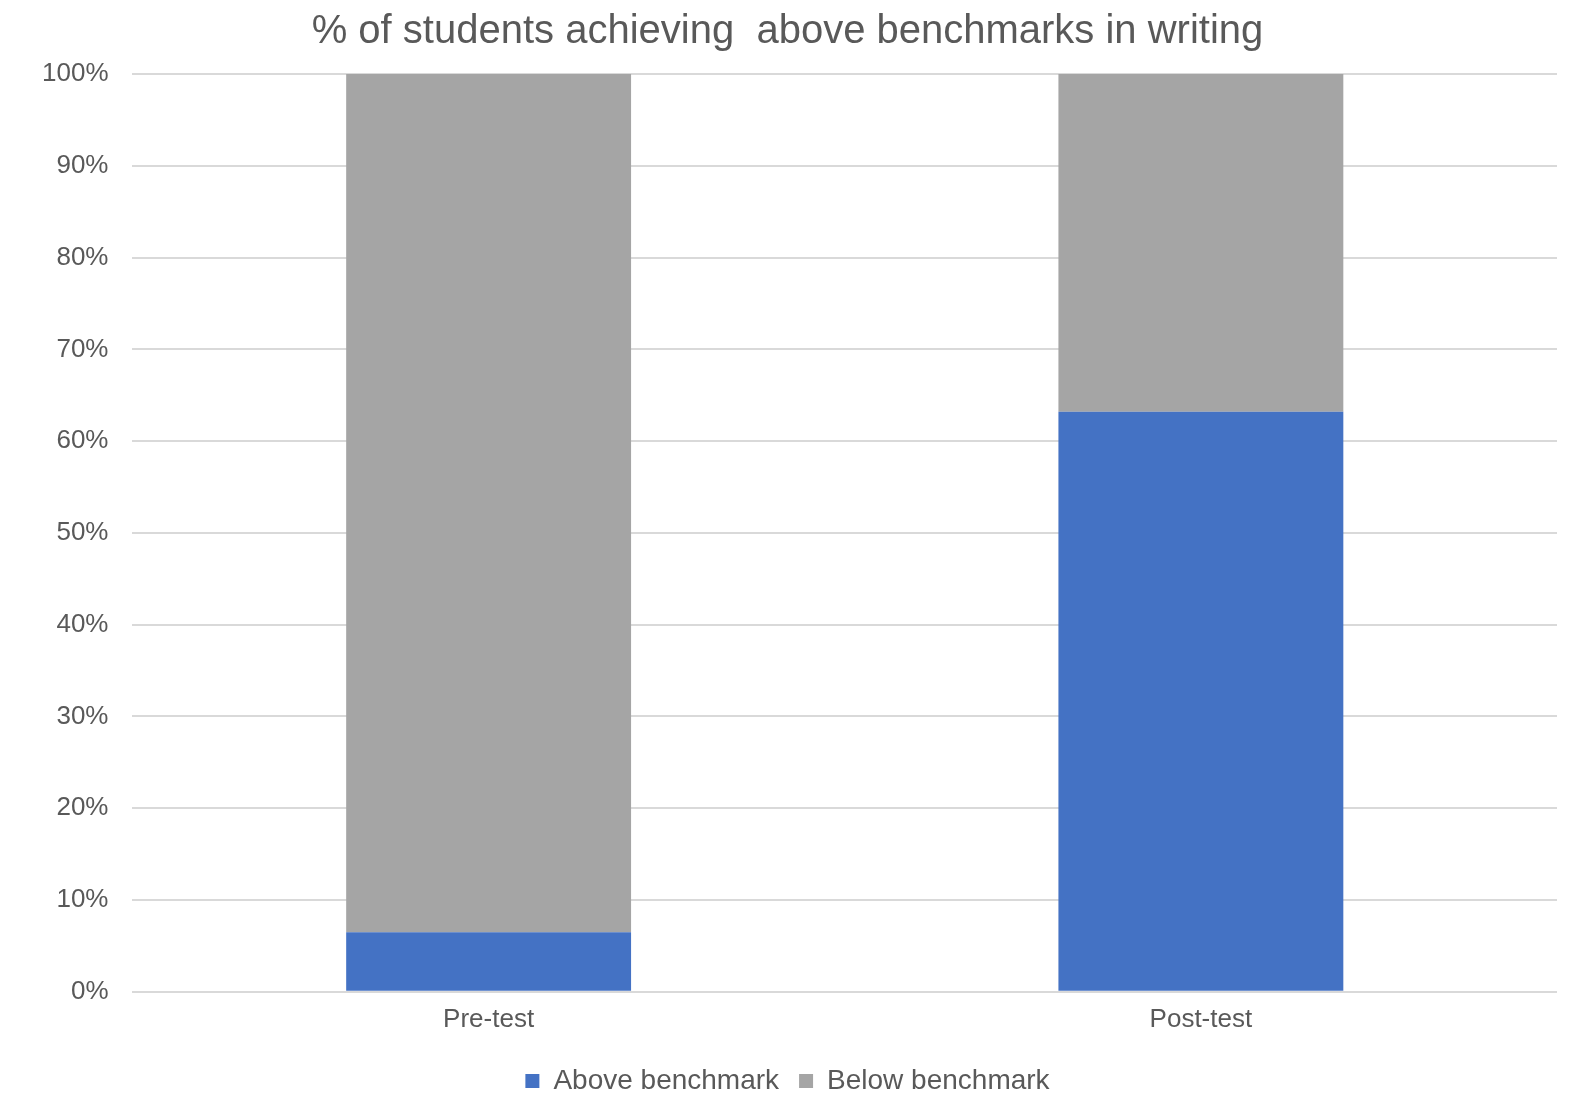 The height and width of the screenshot is (1113, 1575). What do you see at coordinates (82, 347) in the screenshot?
I see `y-tick-label: 70%` at bounding box center [82, 347].